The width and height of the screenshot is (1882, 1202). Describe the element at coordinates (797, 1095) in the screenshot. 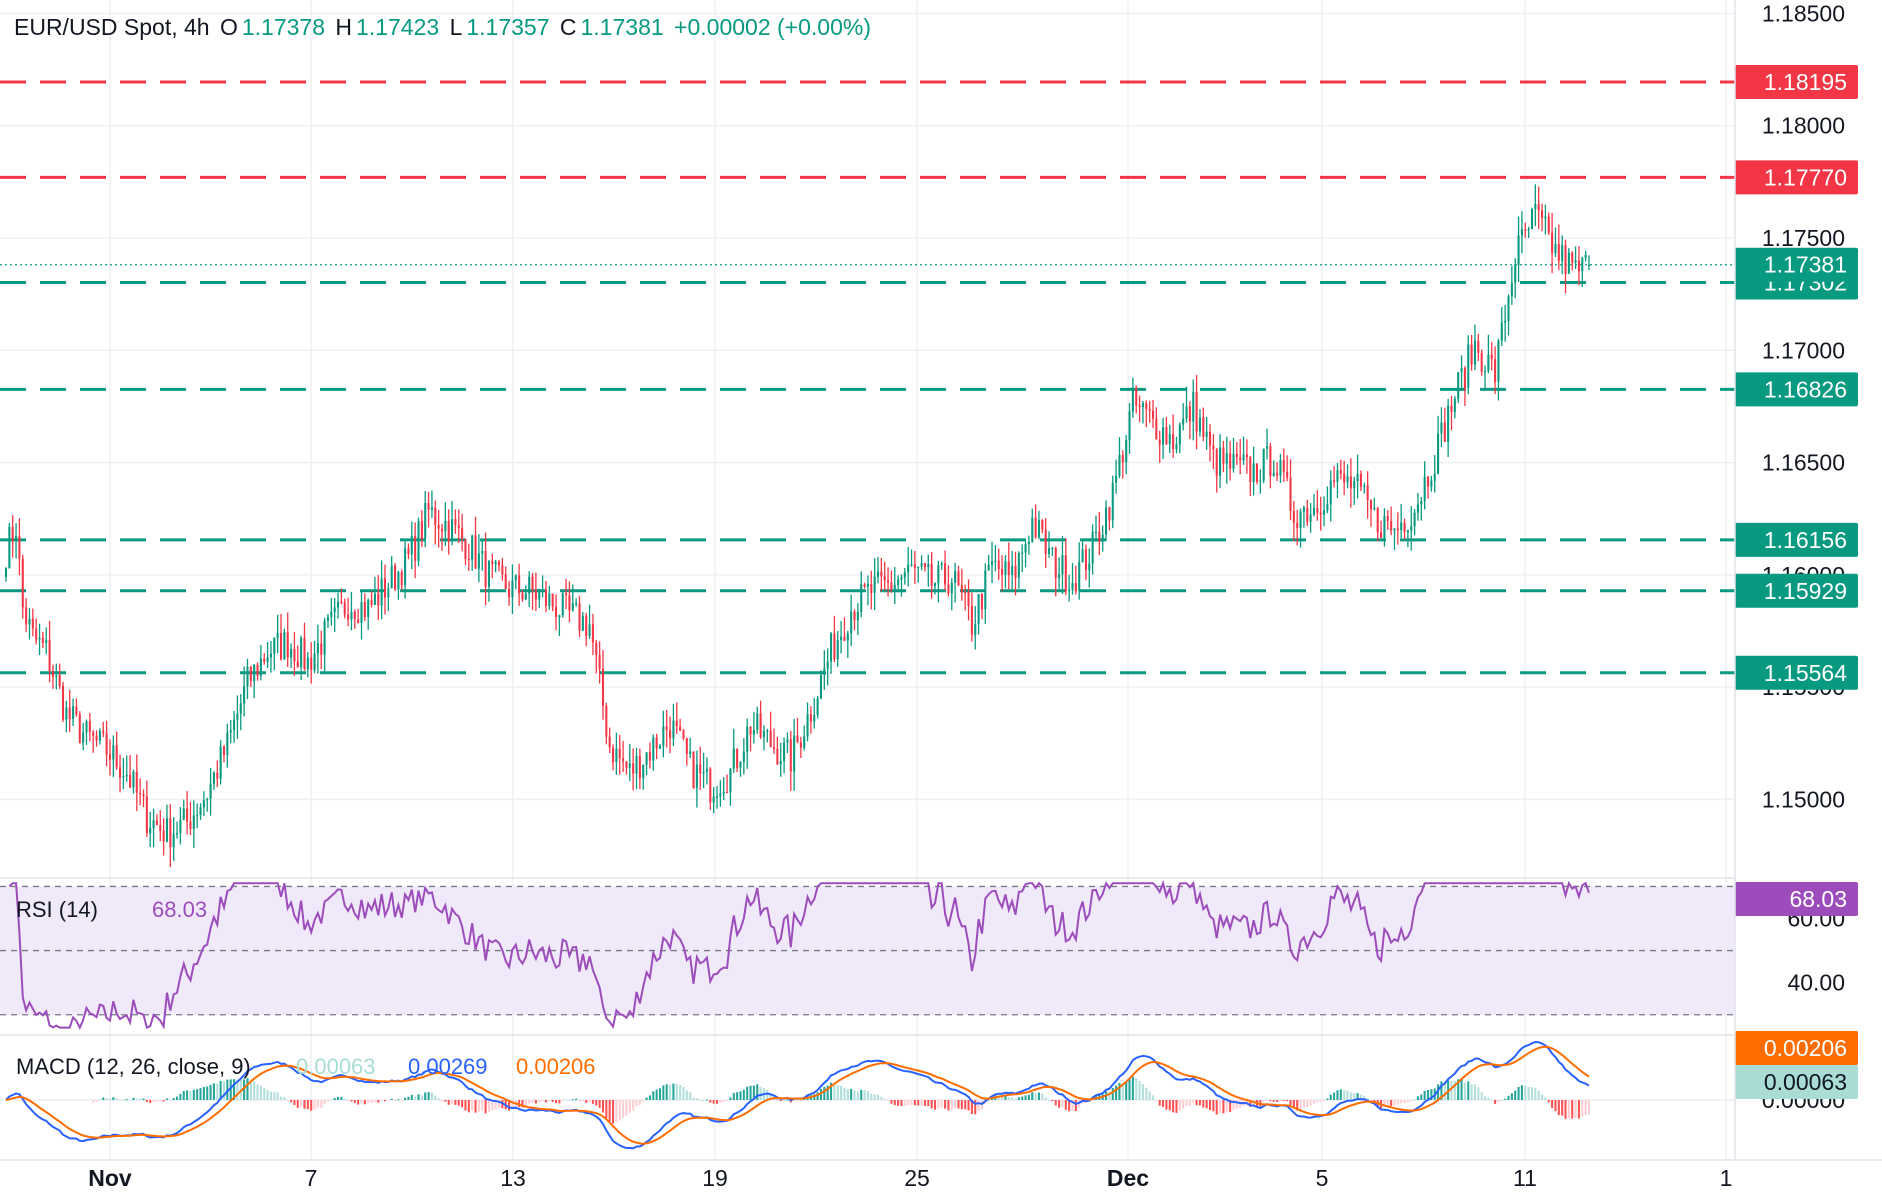

I see `signal-line` at that location.